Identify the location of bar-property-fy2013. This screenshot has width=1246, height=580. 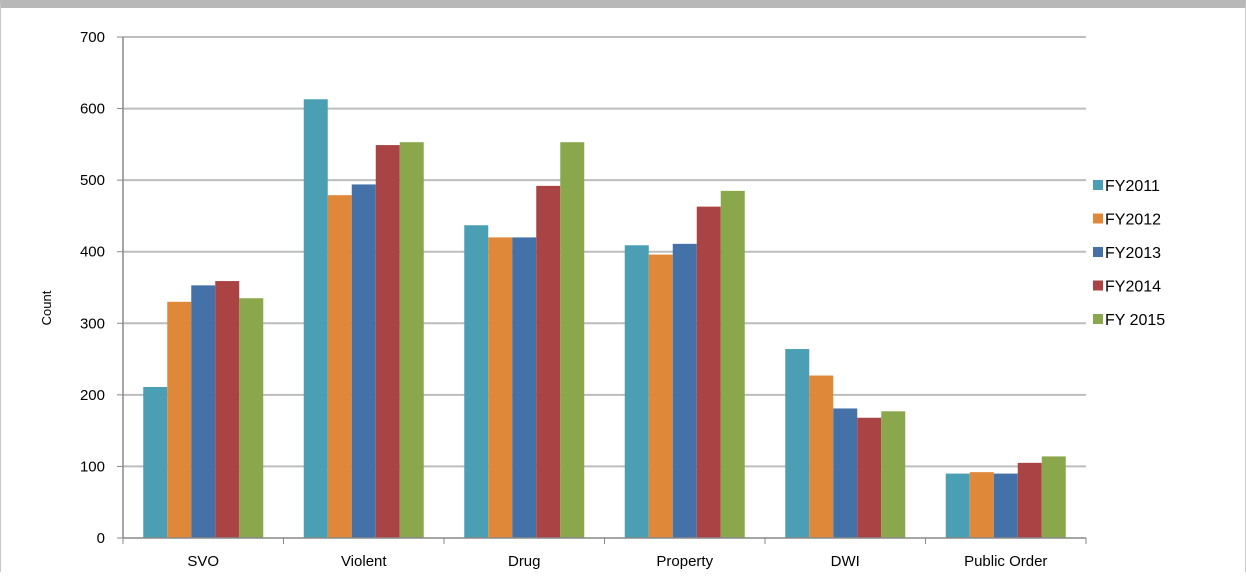
(684, 390).